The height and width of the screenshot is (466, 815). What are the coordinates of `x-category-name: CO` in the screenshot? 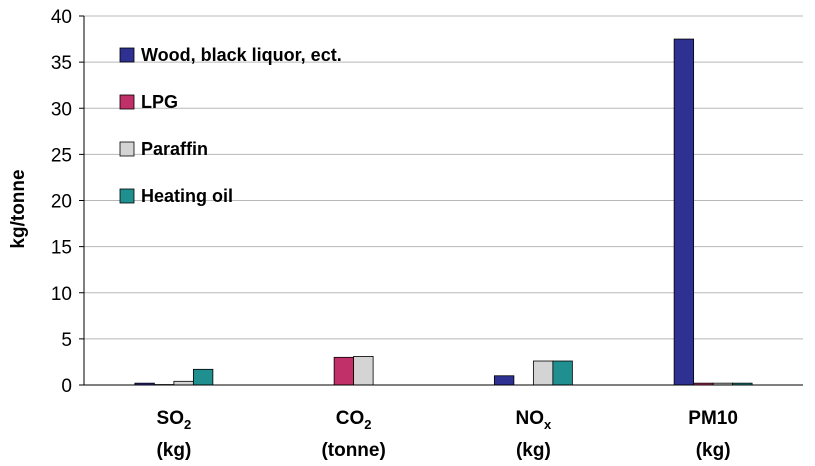 It's located at (350, 418).